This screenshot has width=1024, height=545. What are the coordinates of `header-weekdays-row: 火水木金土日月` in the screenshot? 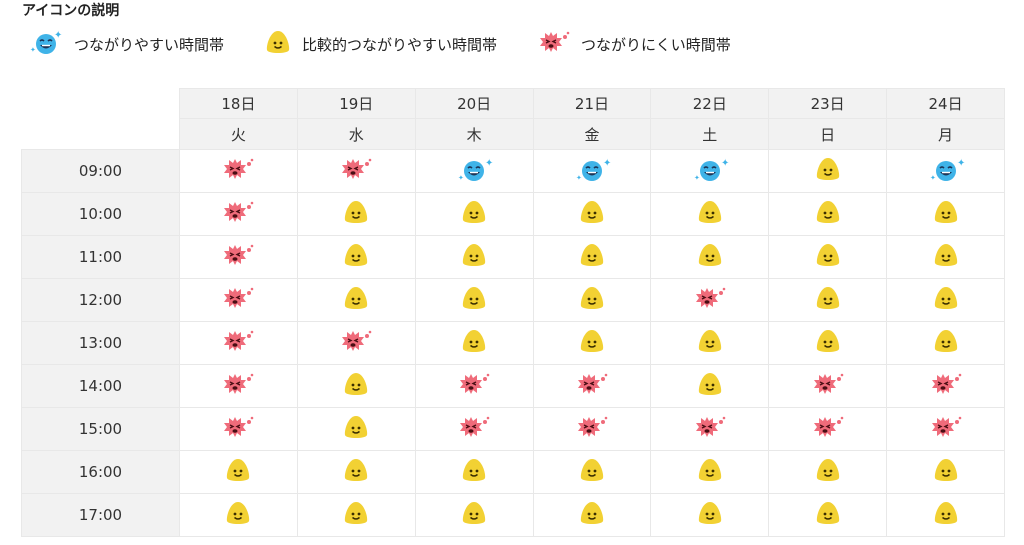 It's located at (513, 134).